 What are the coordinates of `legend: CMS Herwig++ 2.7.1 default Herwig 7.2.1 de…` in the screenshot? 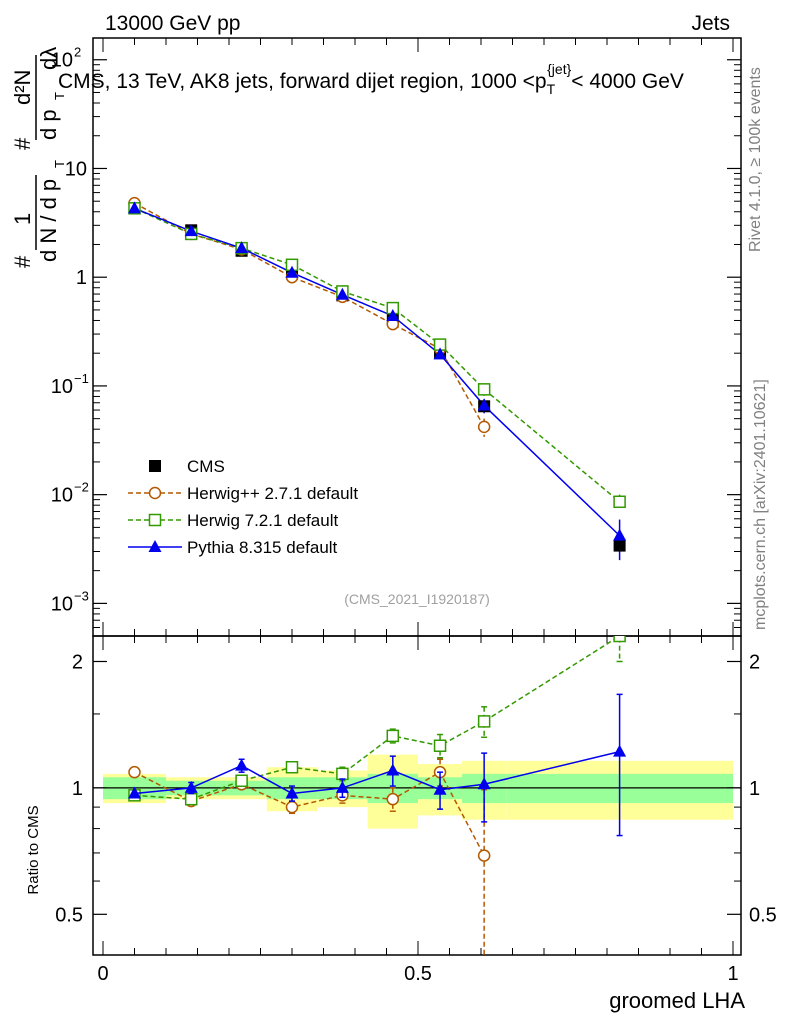 It's located at (243, 507).